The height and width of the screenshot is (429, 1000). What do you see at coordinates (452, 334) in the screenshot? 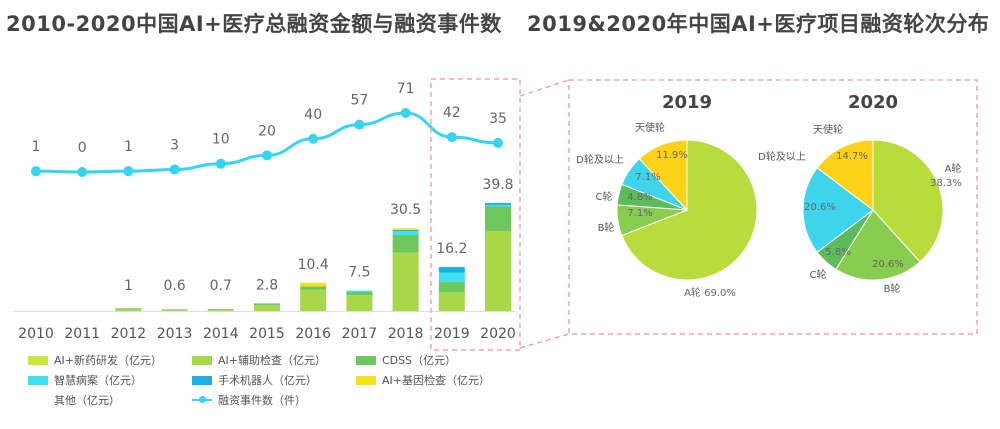
I see `x-tick-label: 2019` at bounding box center [452, 334].